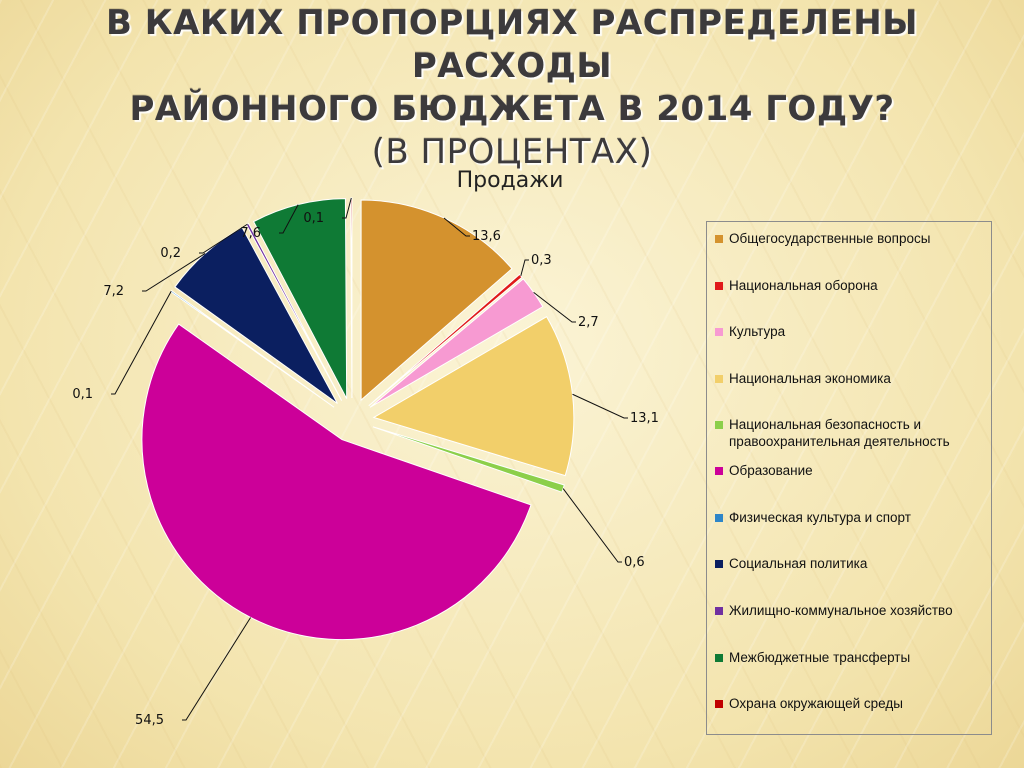 The width and height of the screenshot is (1024, 768). Describe the element at coordinates (853, 331) in the screenshot. I see `legend-item: Культура` at that location.